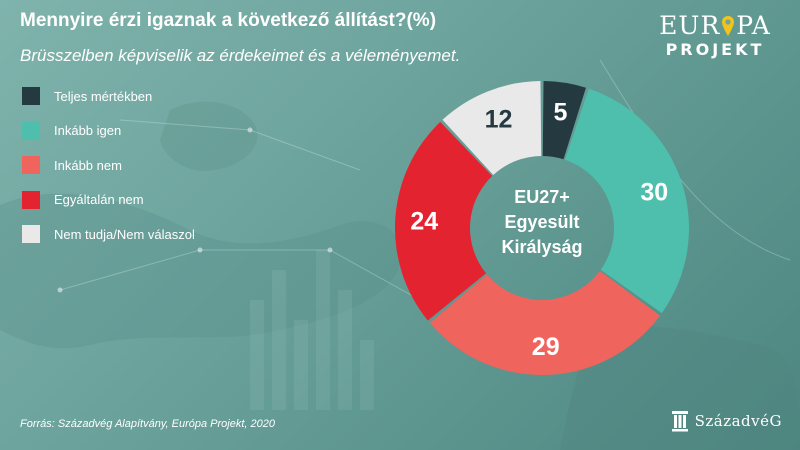  I want to click on legend-item: Inkább nem, so click(108, 165).